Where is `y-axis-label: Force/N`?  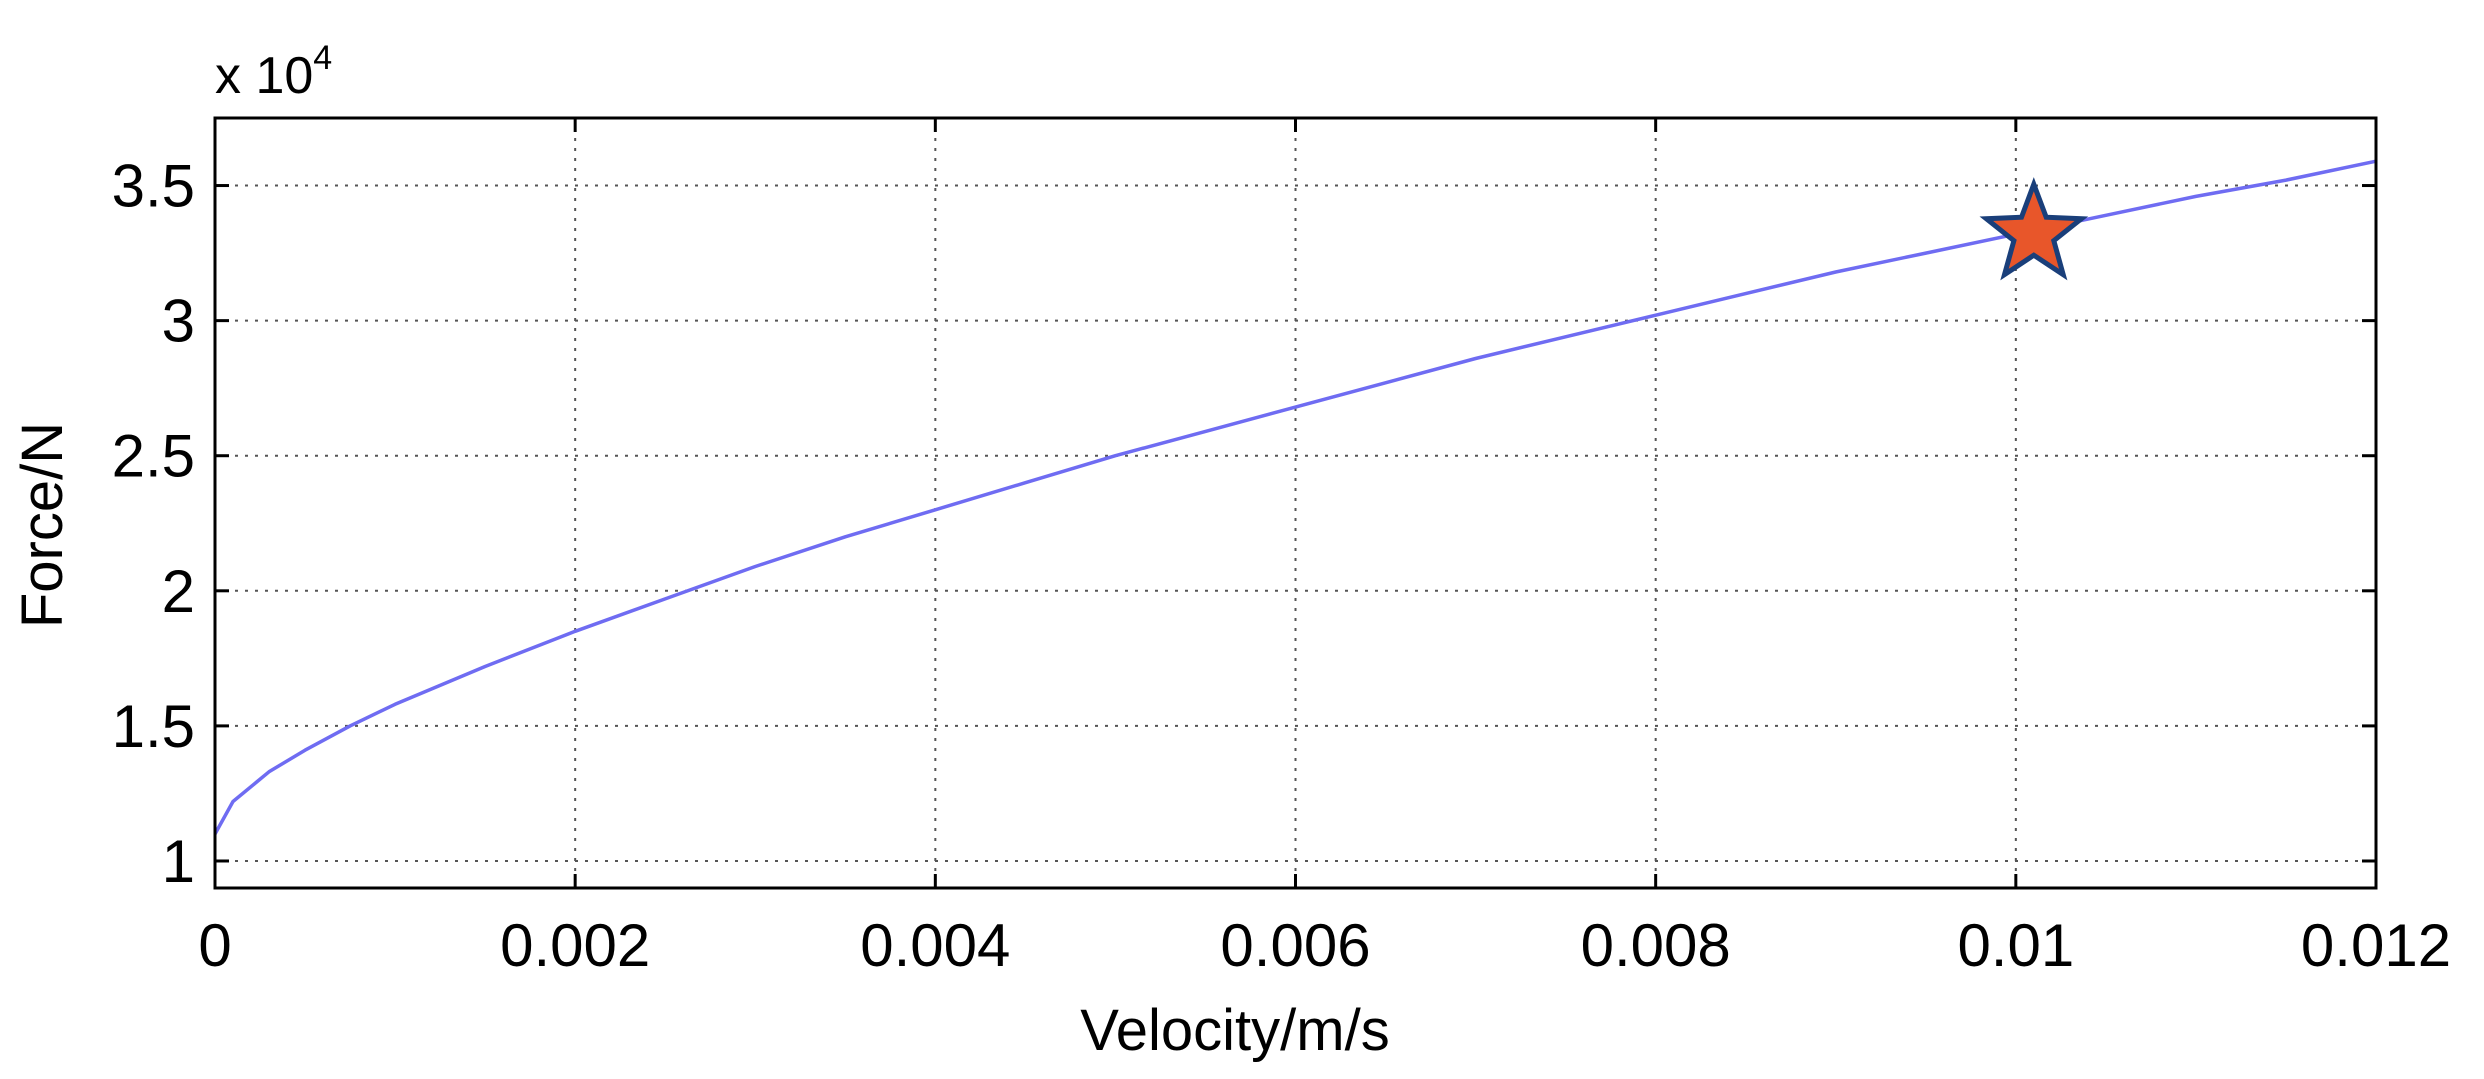 y-axis-label: Force/N is located at coordinates (42, 525).